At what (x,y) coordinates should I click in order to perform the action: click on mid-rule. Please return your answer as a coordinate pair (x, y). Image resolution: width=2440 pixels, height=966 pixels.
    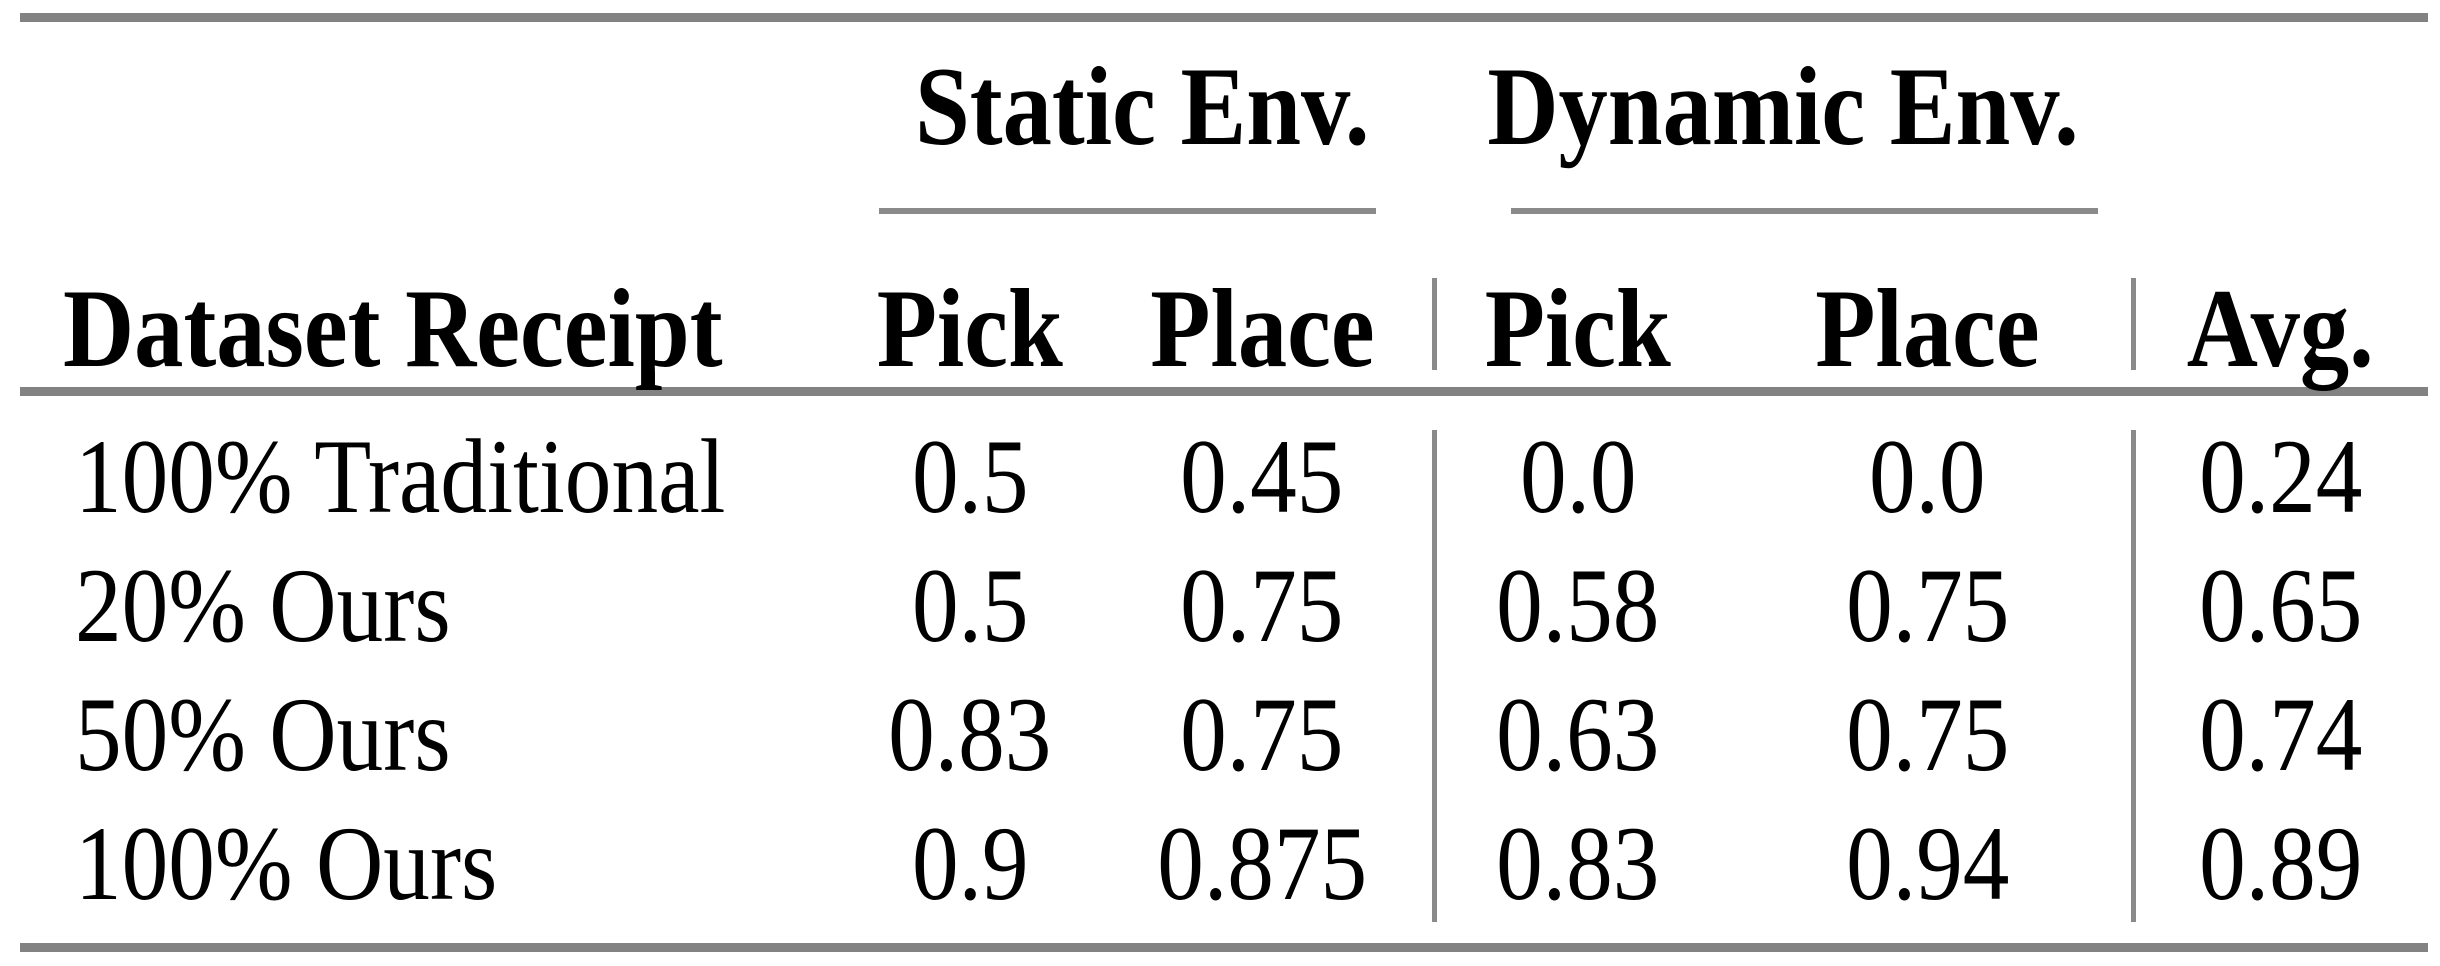
    Looking at the image, I should click on (1224, 391).